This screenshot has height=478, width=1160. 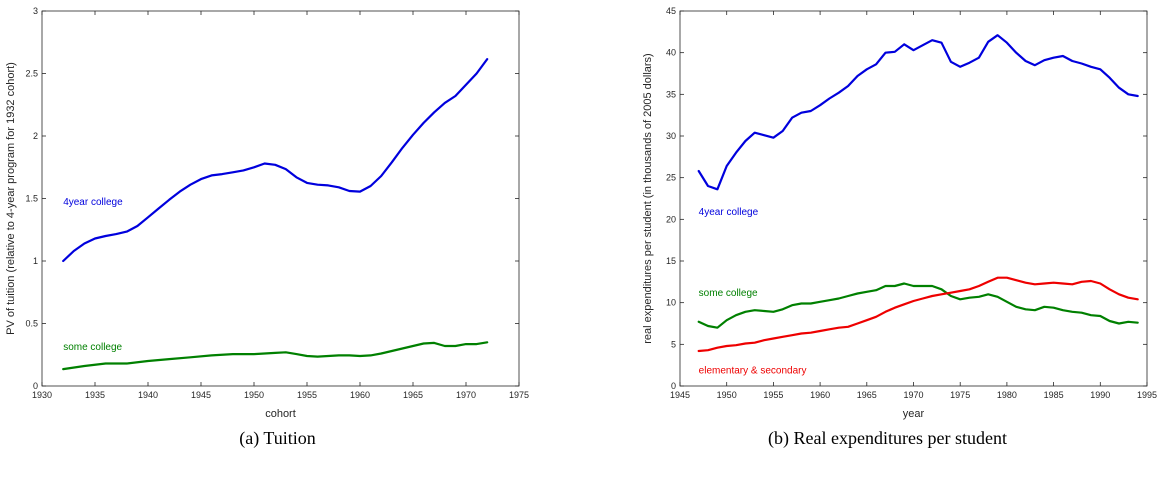 What do you see at coordinates (918, 112) in the screenshot?
I see `series-line-4year-college` at bounding box center [918, 112].